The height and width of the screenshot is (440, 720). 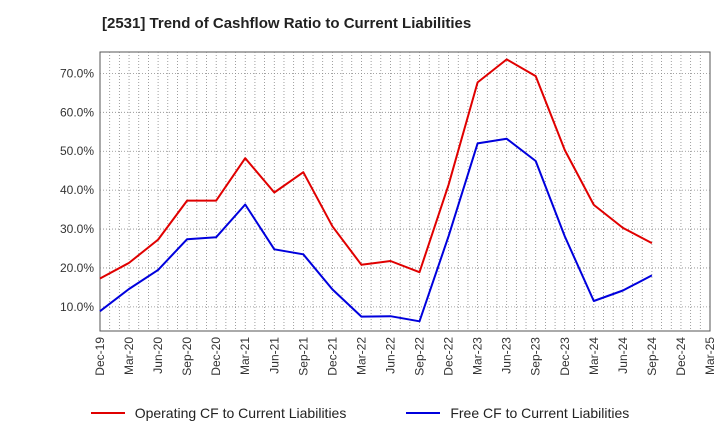 I want to click on y-tick-label: 60.0%, so click(x=77, y=112).